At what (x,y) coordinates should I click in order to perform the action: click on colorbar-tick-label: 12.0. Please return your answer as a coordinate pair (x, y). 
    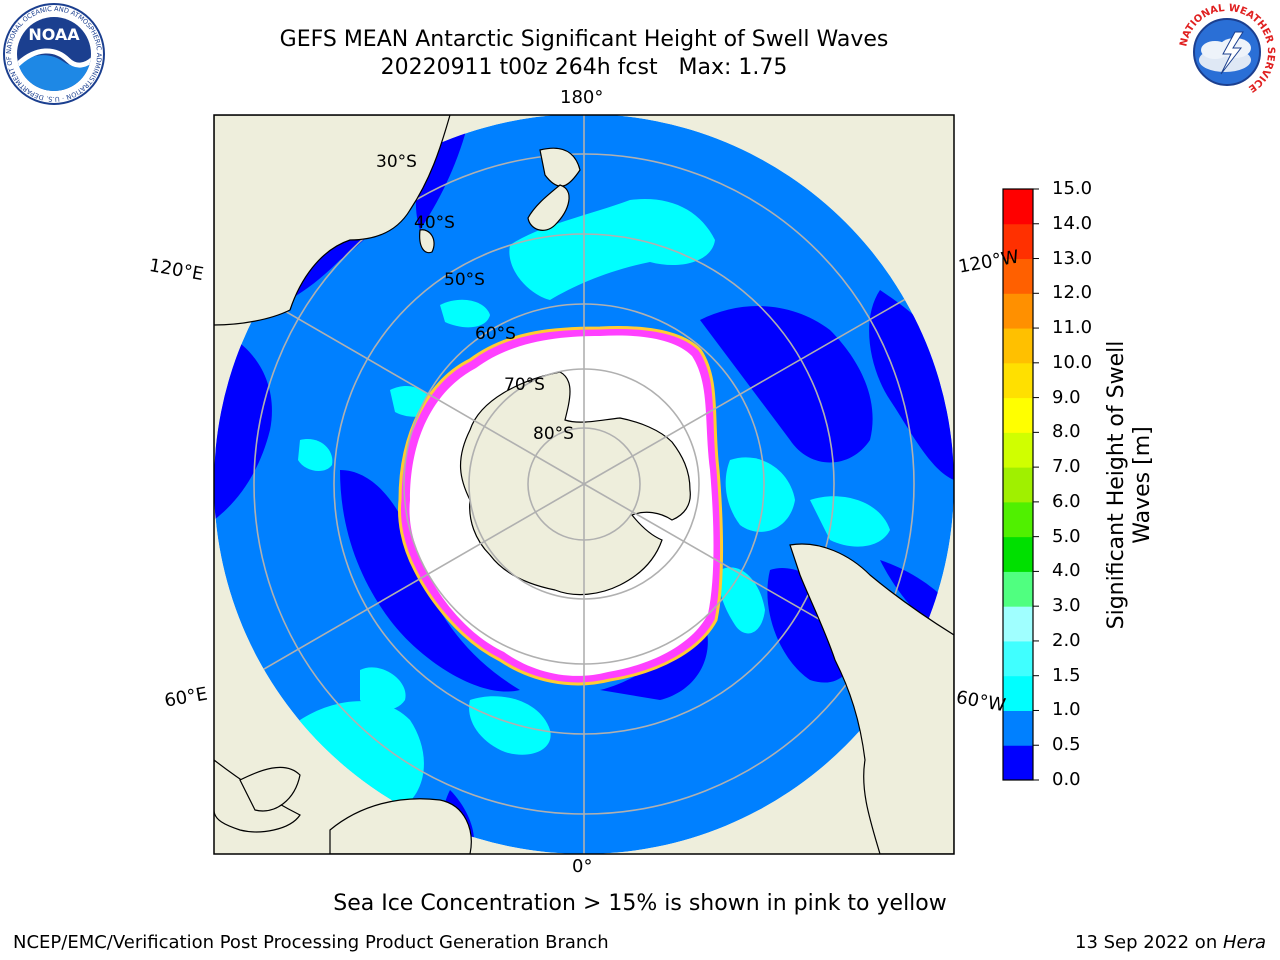
    Looking at the image, I should click on (1072, 293).